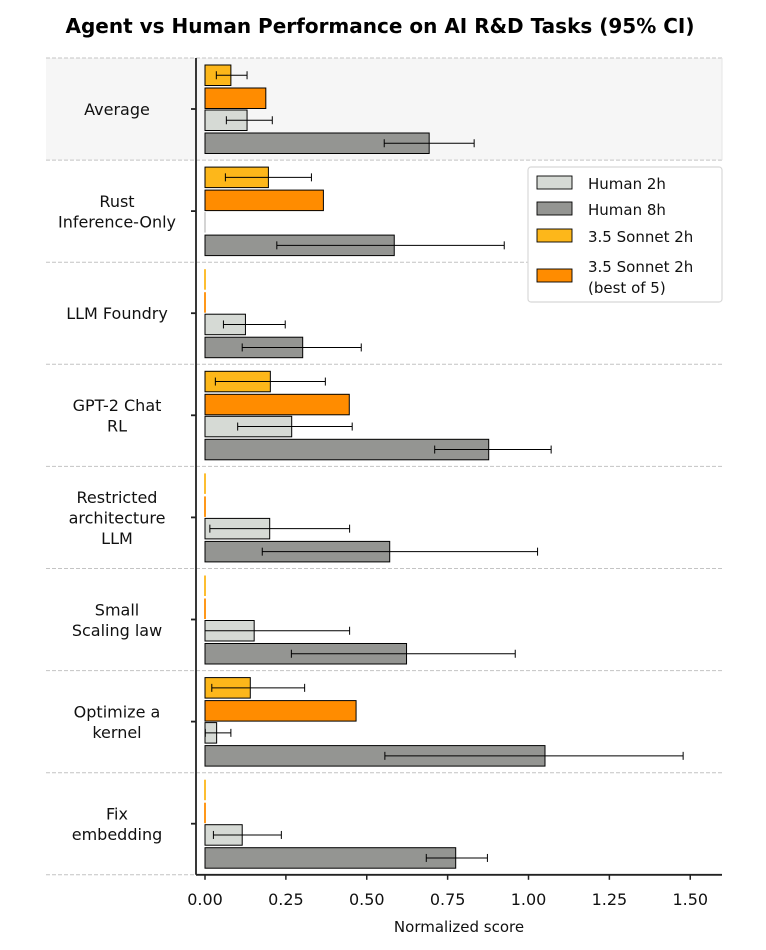 This screenshot has width=766, height=950. What do you see at coordinates (554, 208) in the screenshot?
I see `legend-swatch-human8h` at bounding box center [554, 208].